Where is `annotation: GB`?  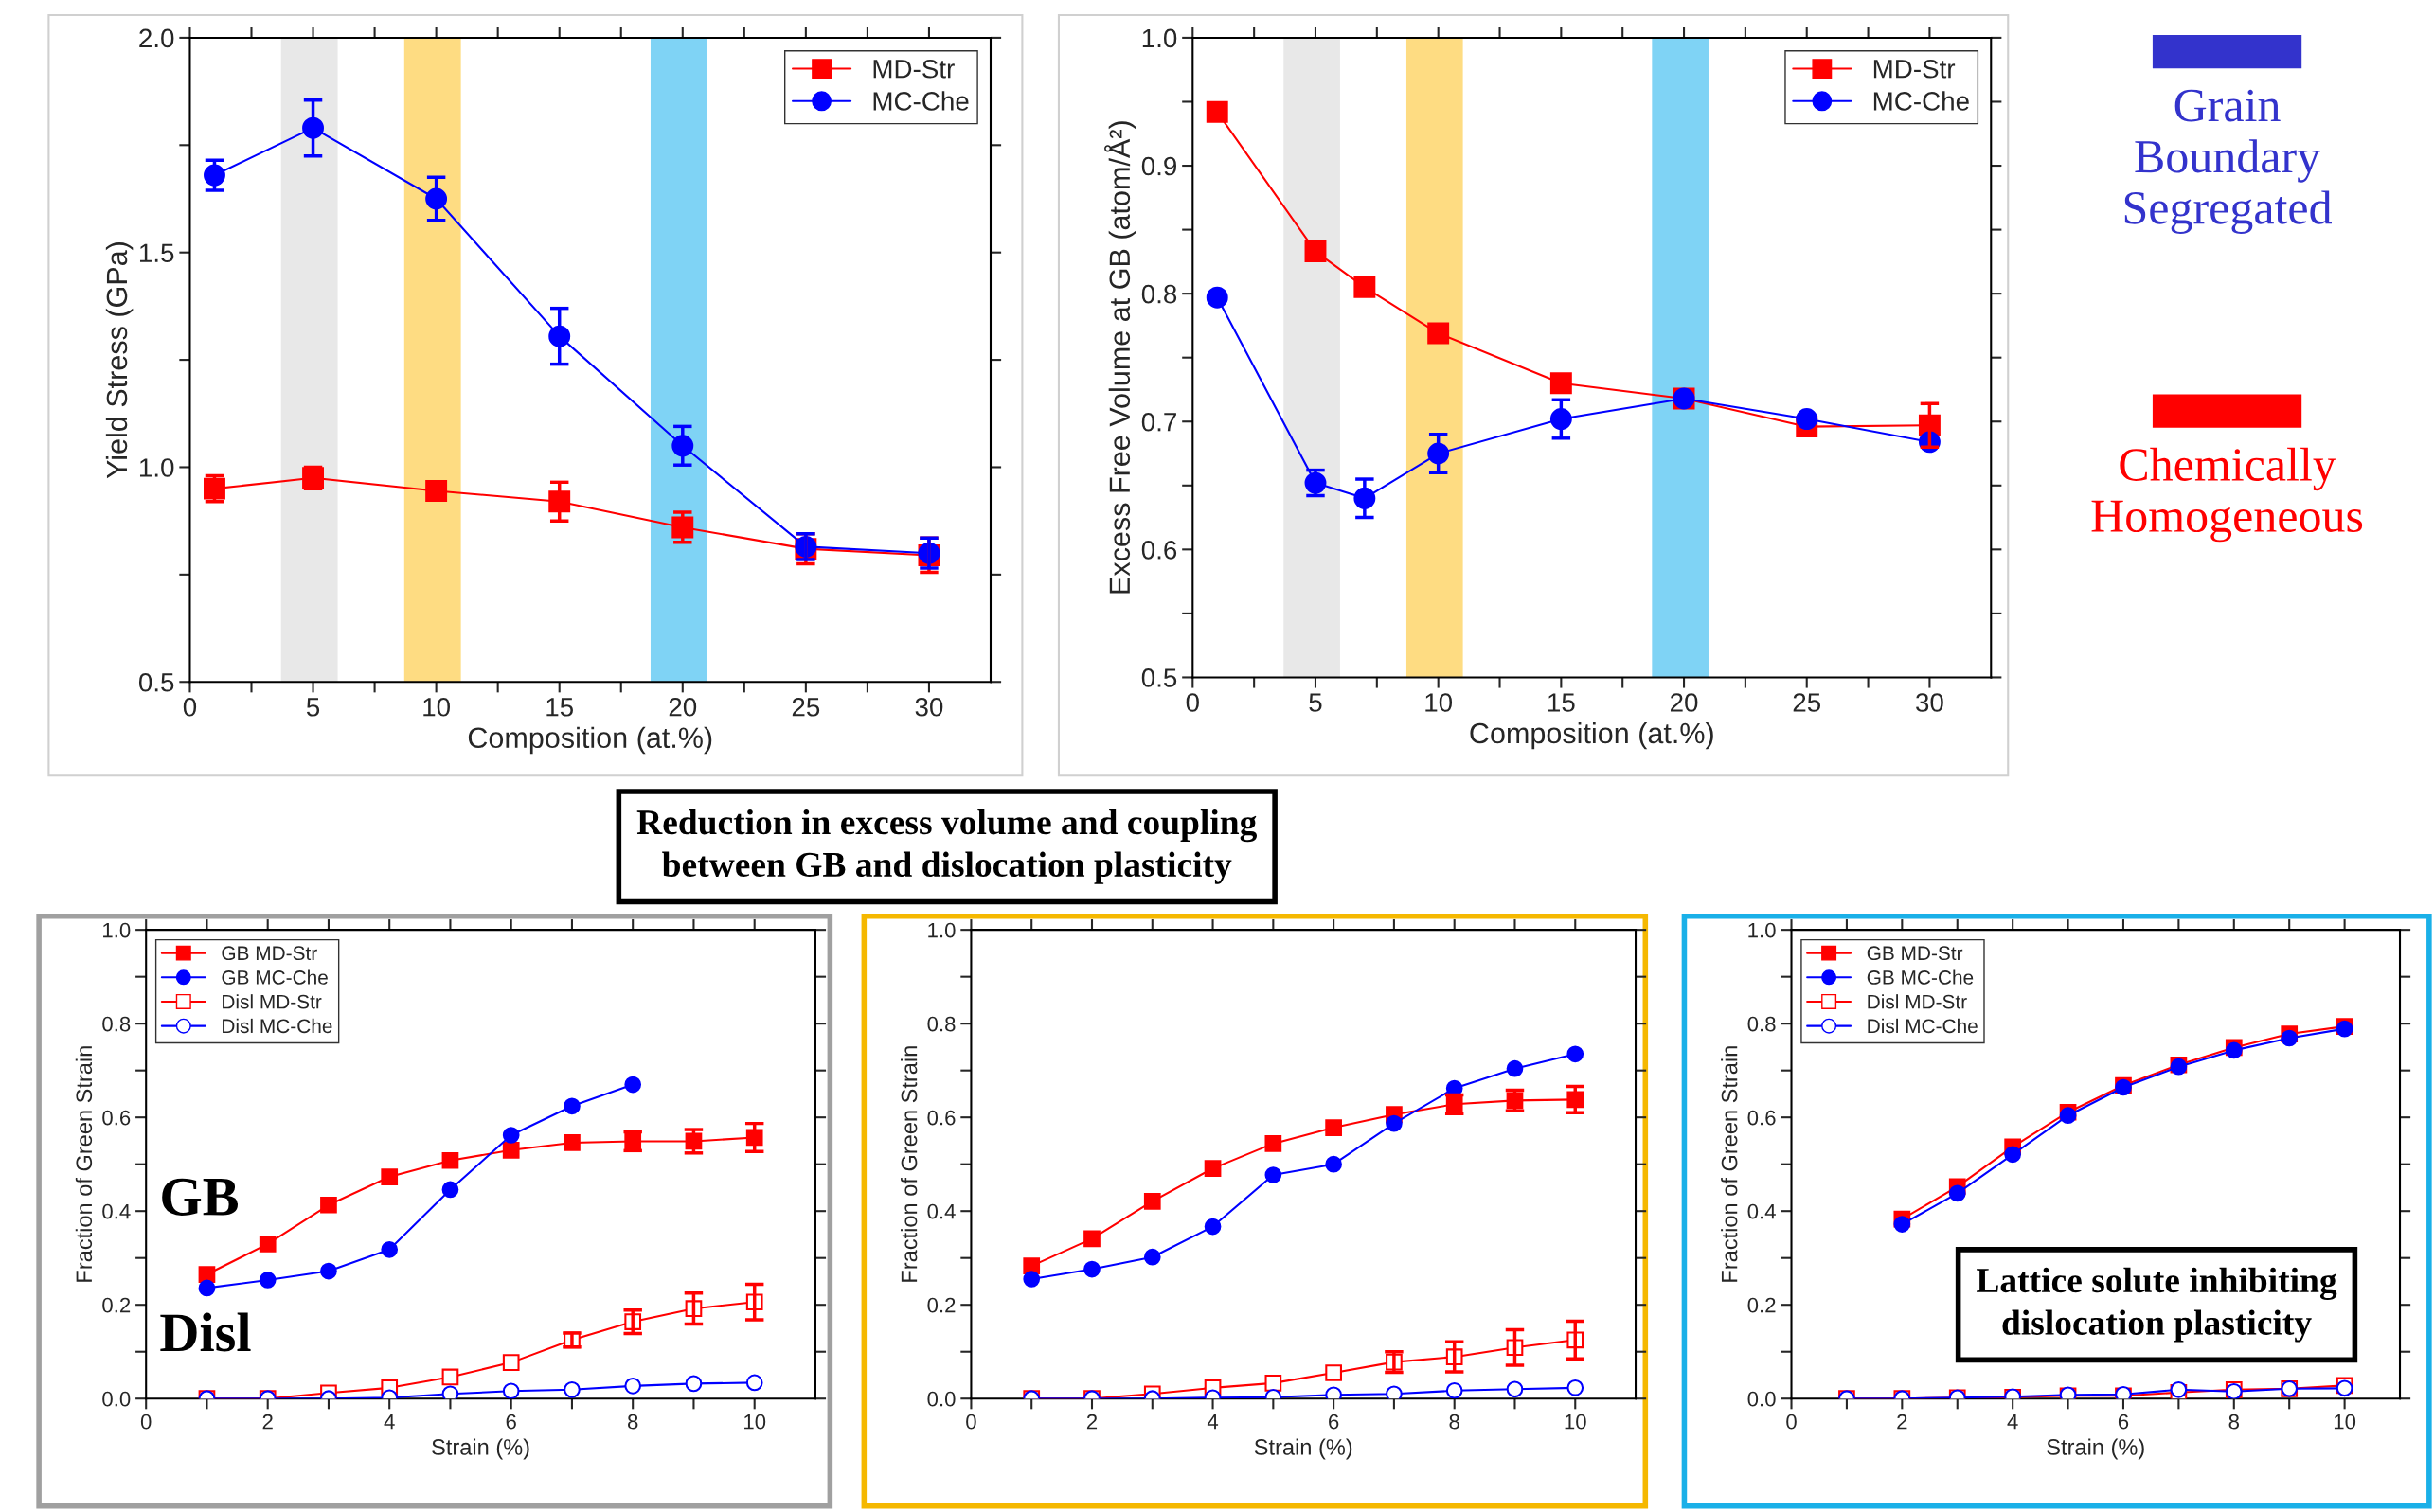 annotation: GB is located at coordinates (200, 1197).